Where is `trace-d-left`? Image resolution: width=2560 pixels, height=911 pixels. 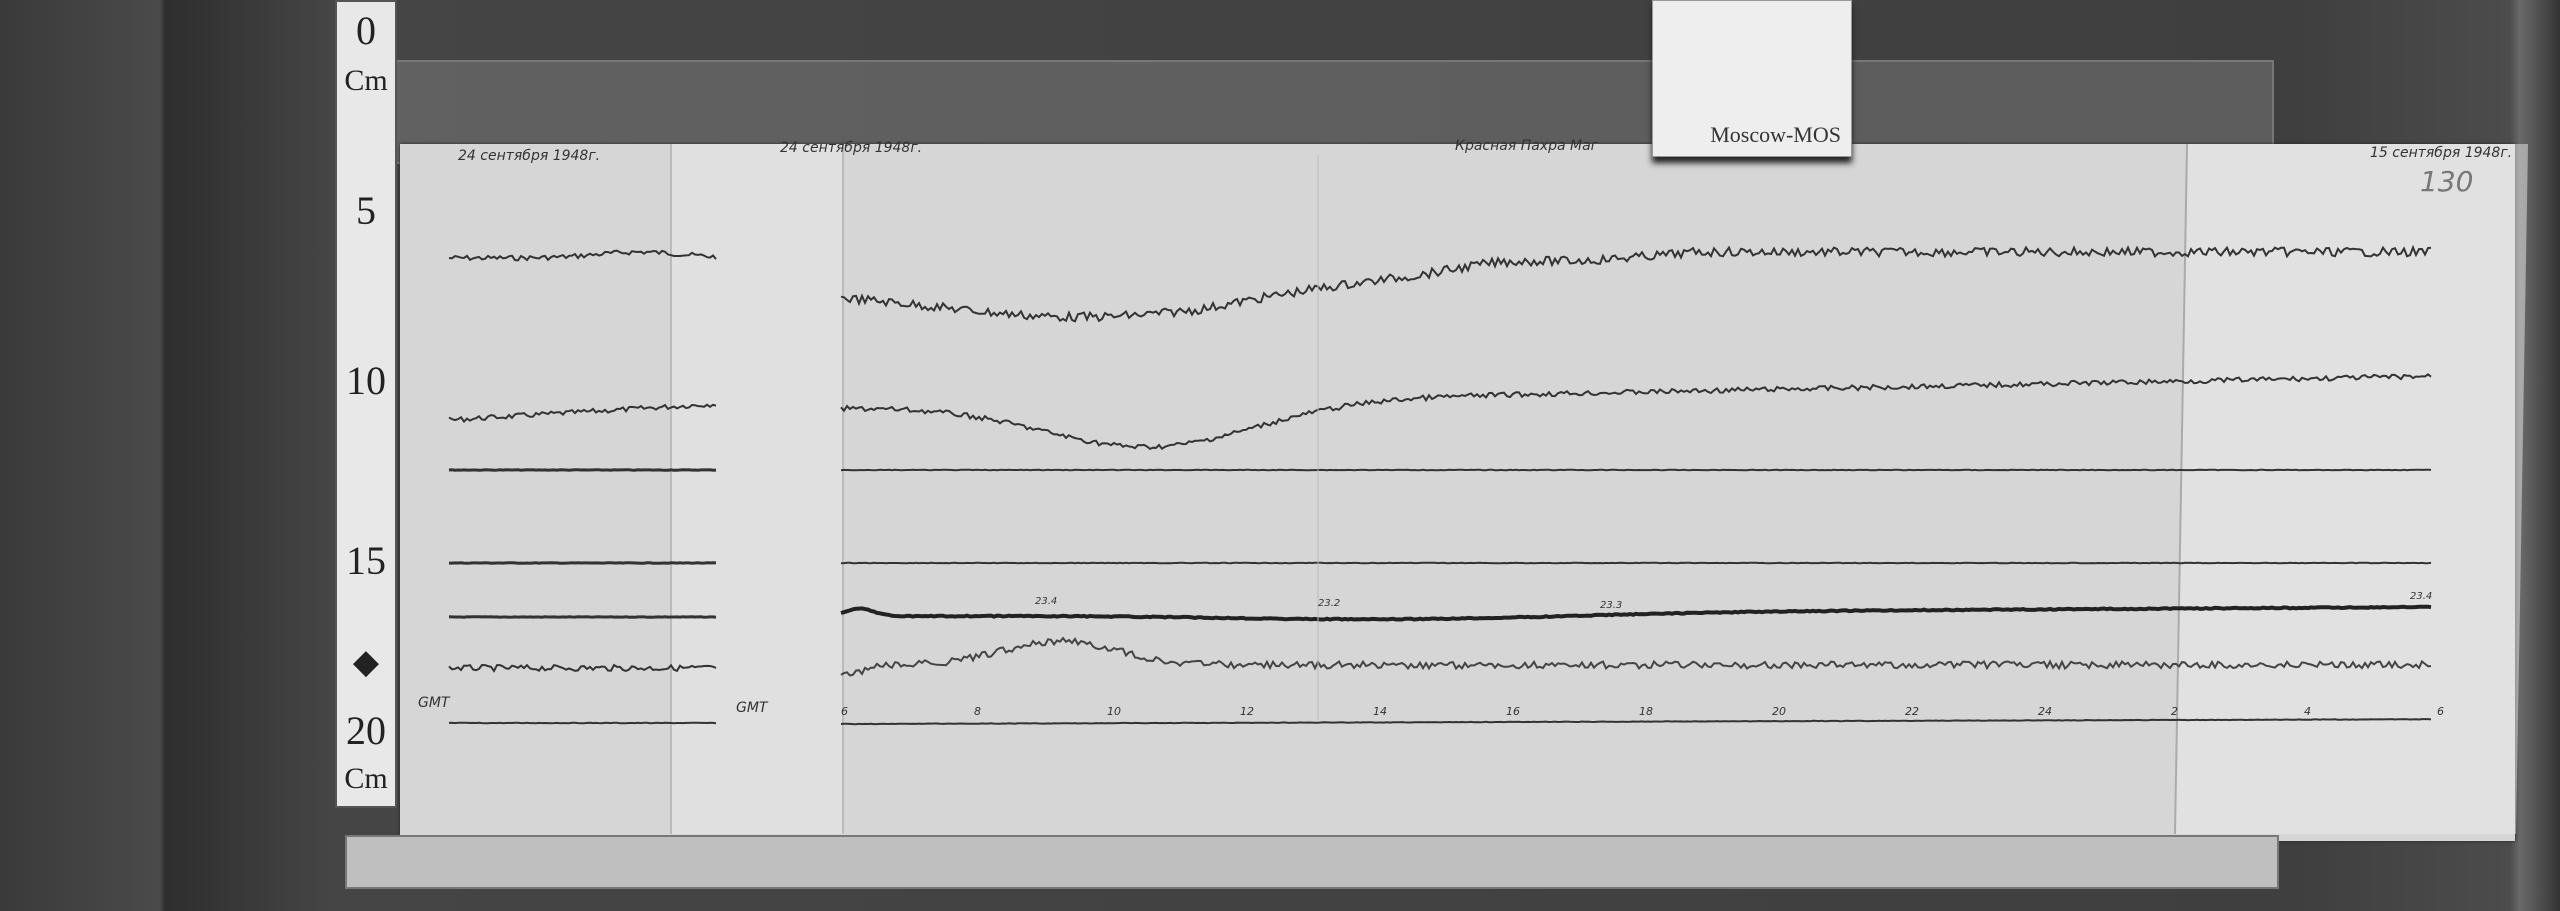 trace-d-left is located at coordinates (582, 413).